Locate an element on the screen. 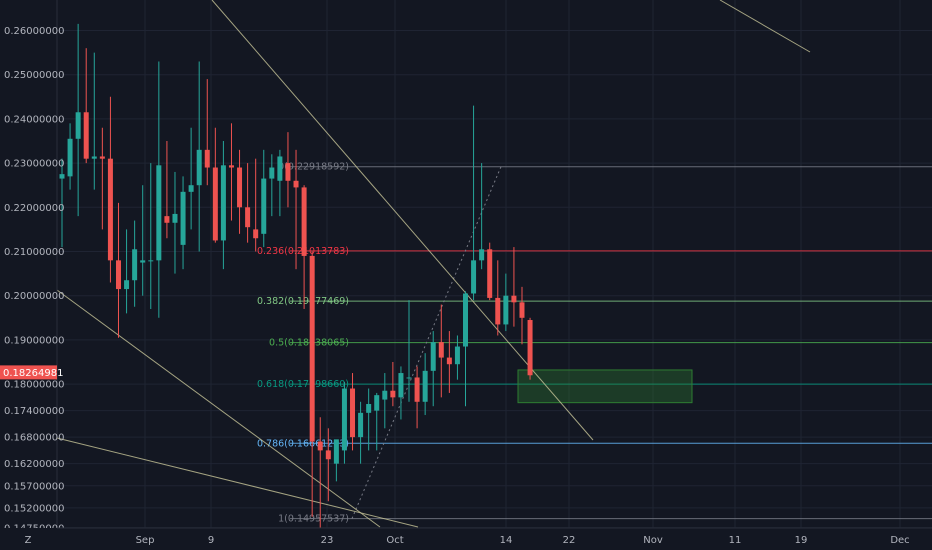 The height and width of the screenshot is (550, 932). time-axis-panel is located at coordinates (466, 539).